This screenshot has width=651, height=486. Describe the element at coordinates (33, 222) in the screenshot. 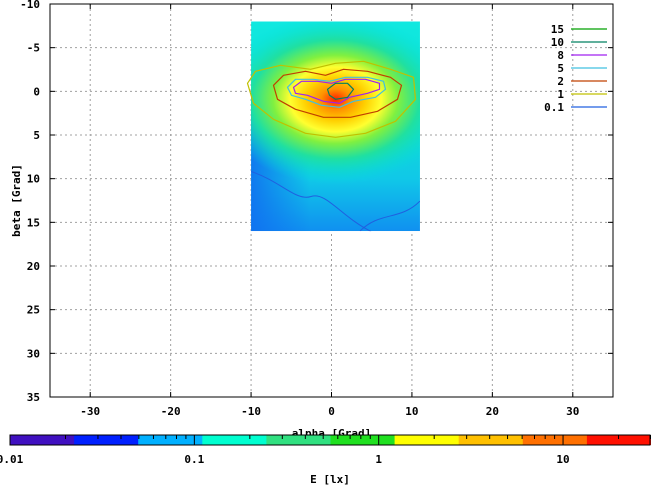

I see `y-tick-label: 15` at that location.